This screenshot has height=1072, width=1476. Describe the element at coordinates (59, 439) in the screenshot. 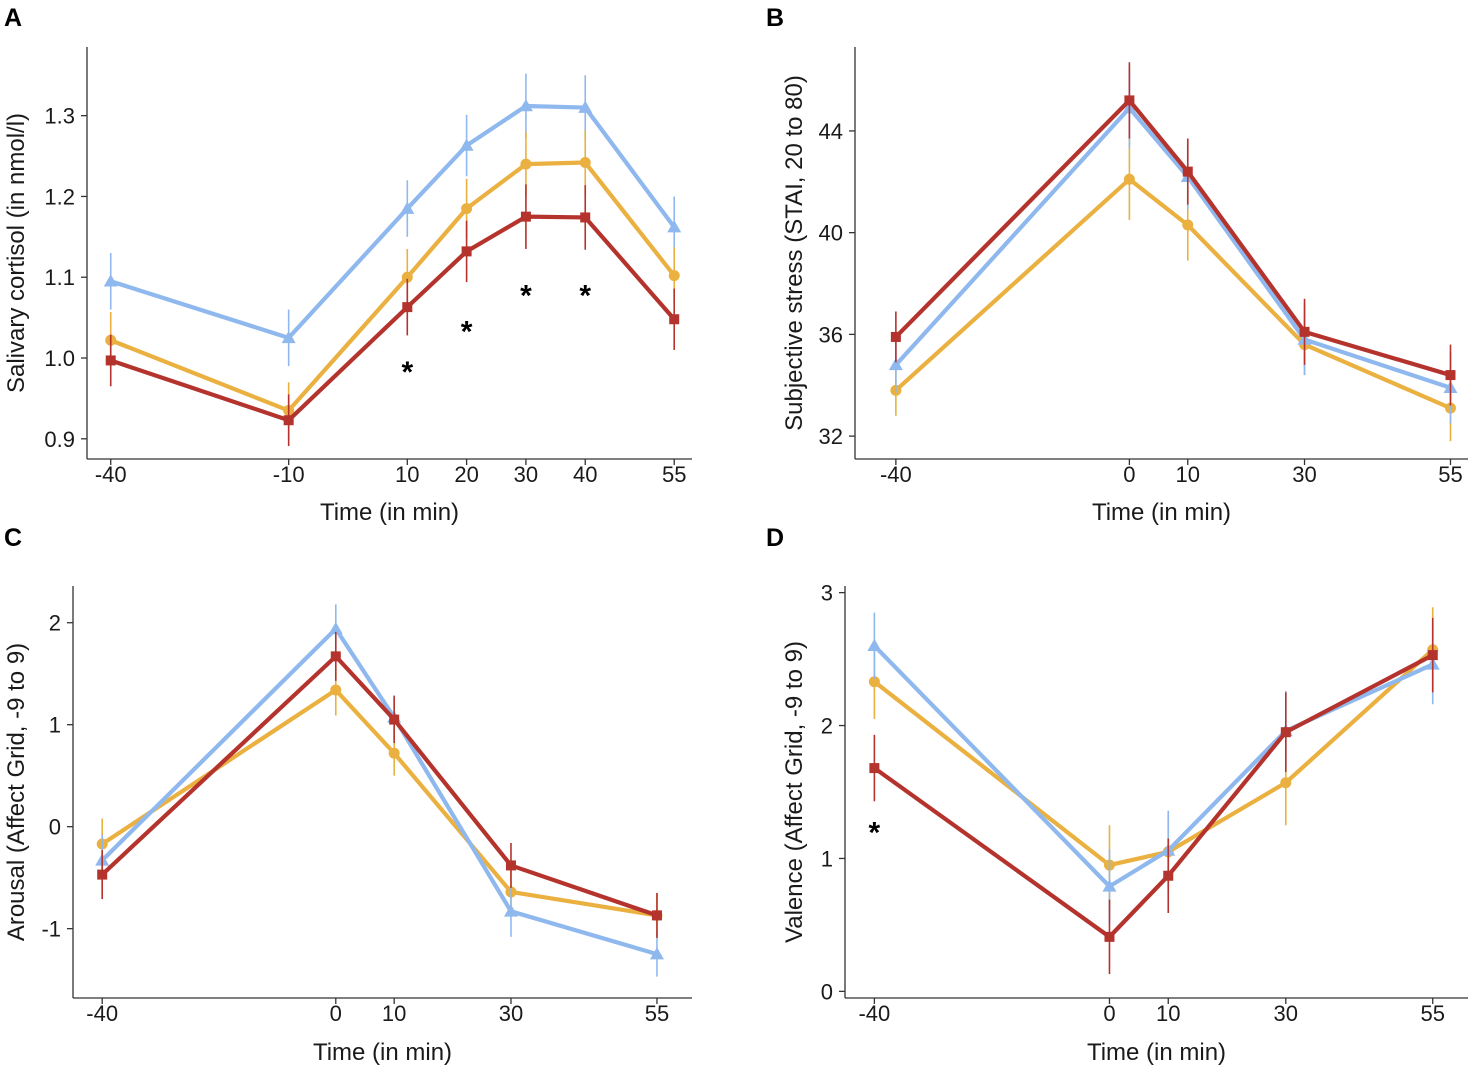

I see `y-tick-label: 0.9` at that location.